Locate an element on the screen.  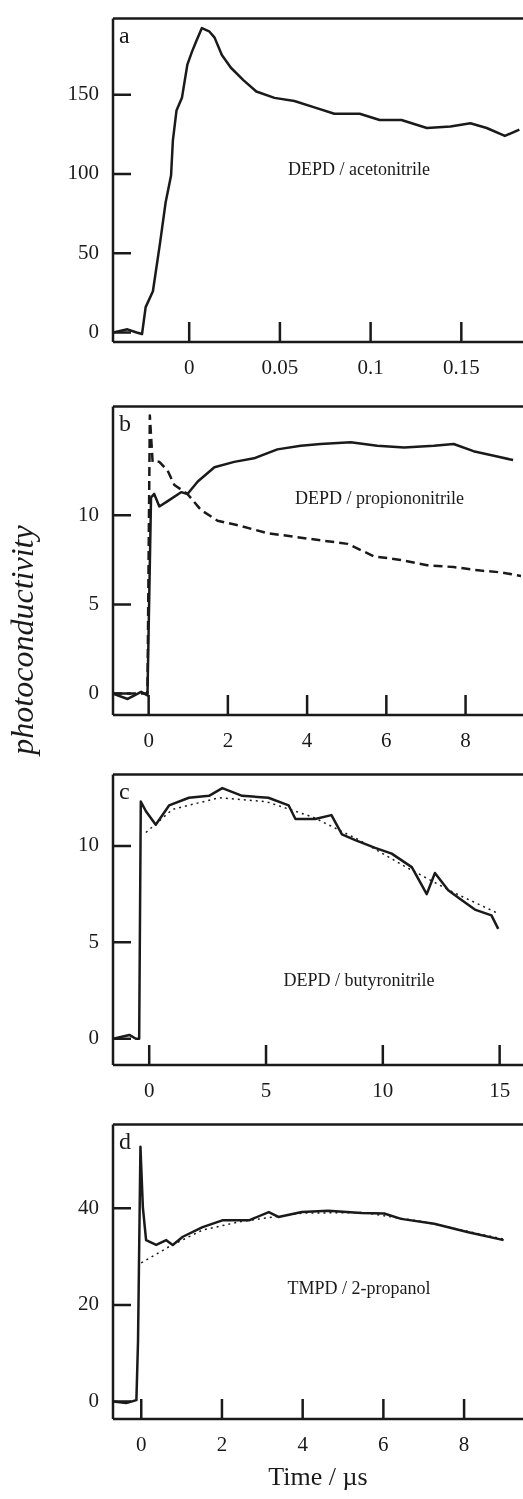
y-tick-label: 100 is located at coordinates (83, 172).